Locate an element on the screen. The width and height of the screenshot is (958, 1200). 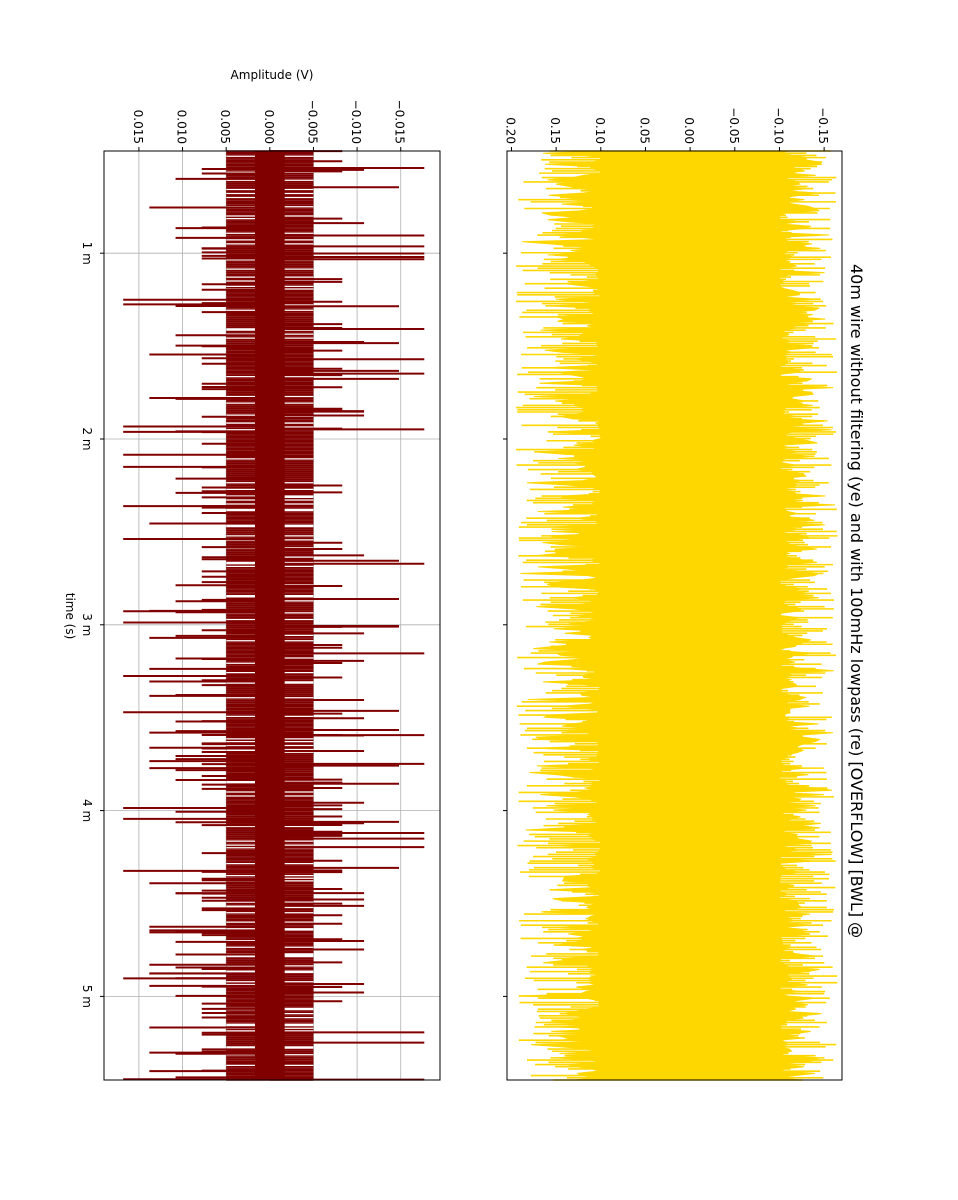
amplitude-tick-label: 0.015 is located at coordinates (138, 127).